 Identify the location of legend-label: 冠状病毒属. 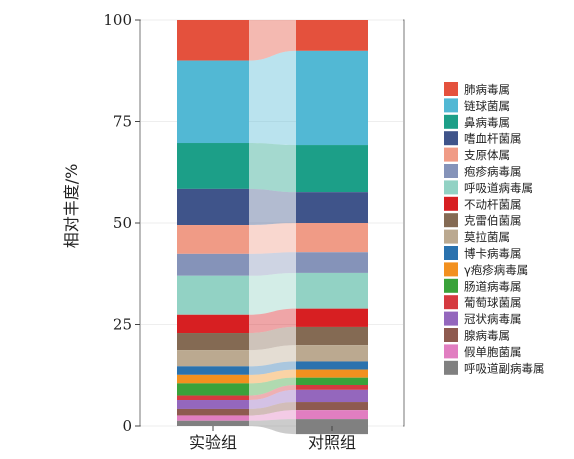
(493, 319).